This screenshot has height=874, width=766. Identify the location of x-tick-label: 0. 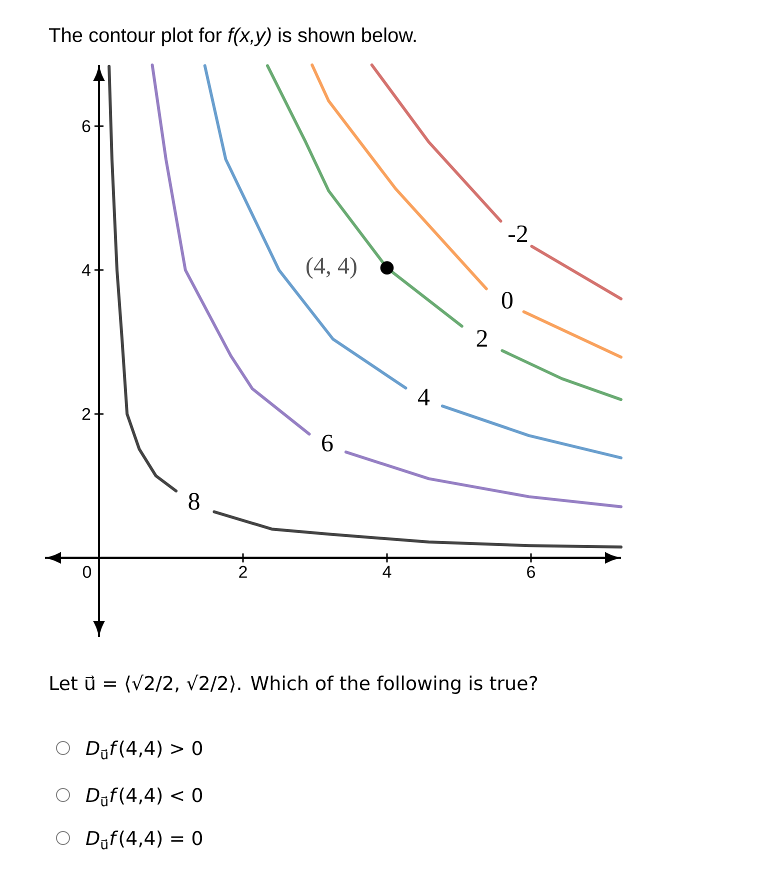
(87, 572).